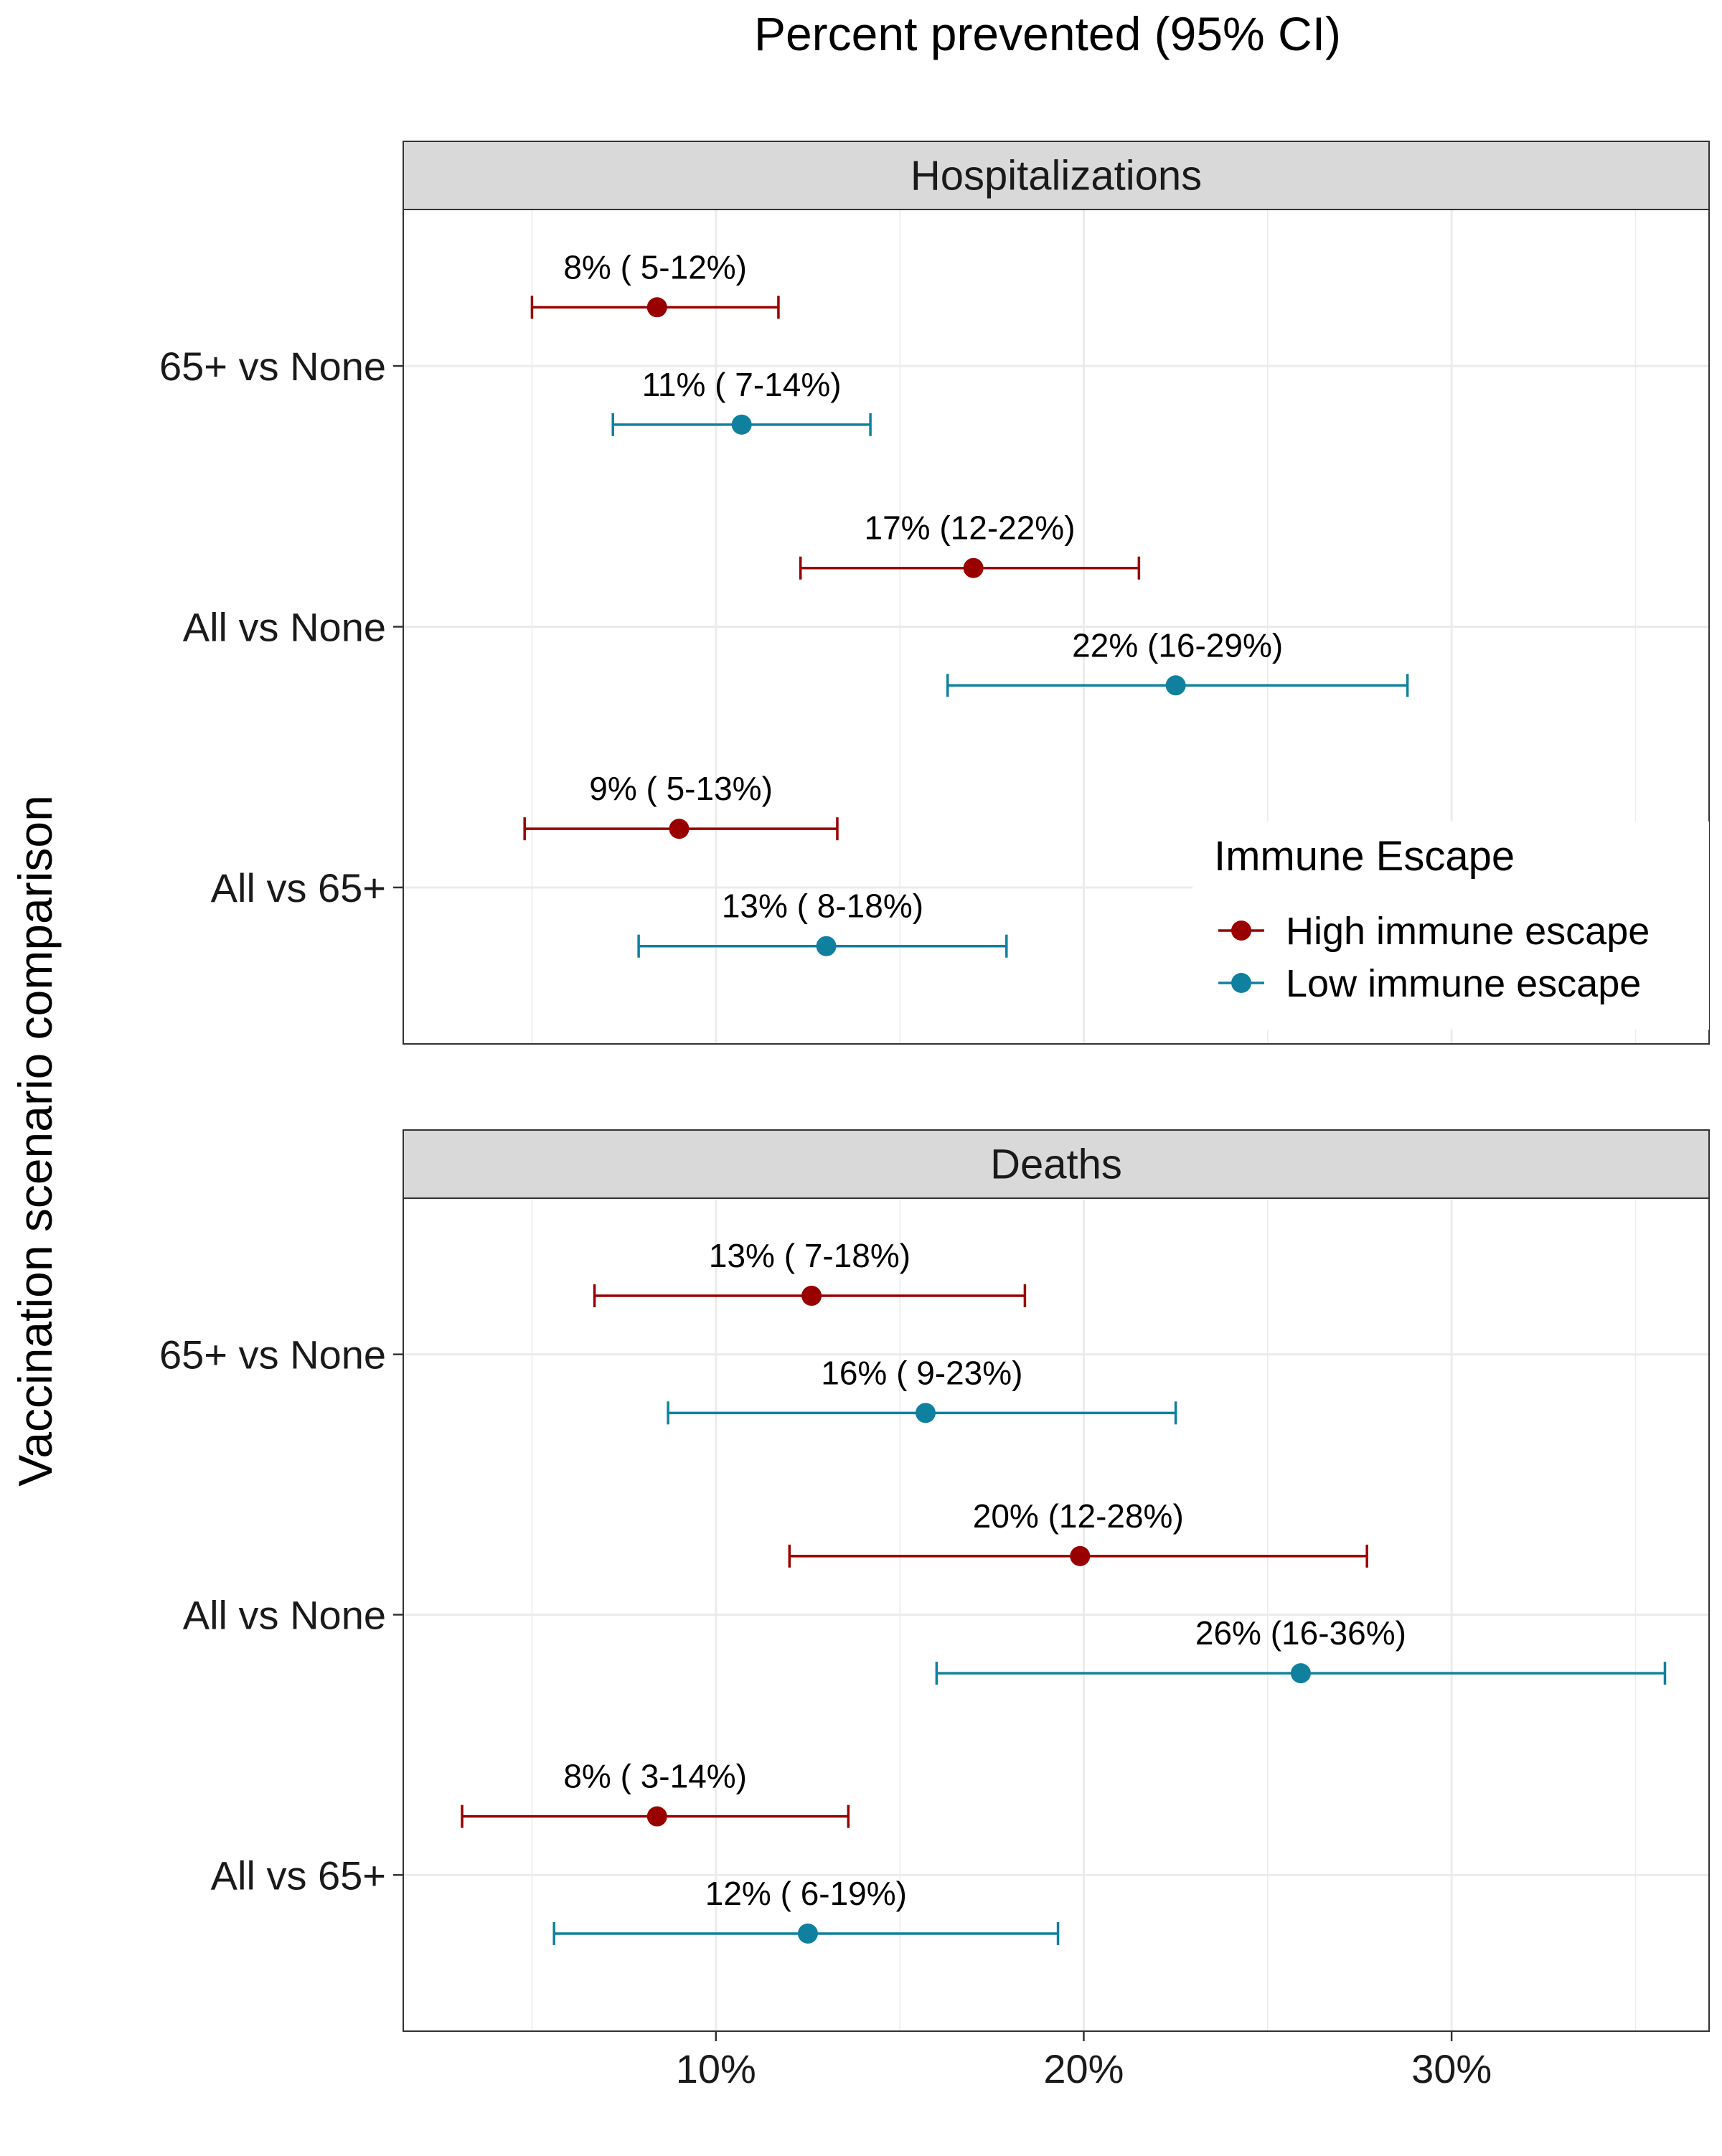 Image resolution: width=1722 pixels, height=2156 pixels. I want to click on data-label: 22% (16-29%), so click(1177, 645).